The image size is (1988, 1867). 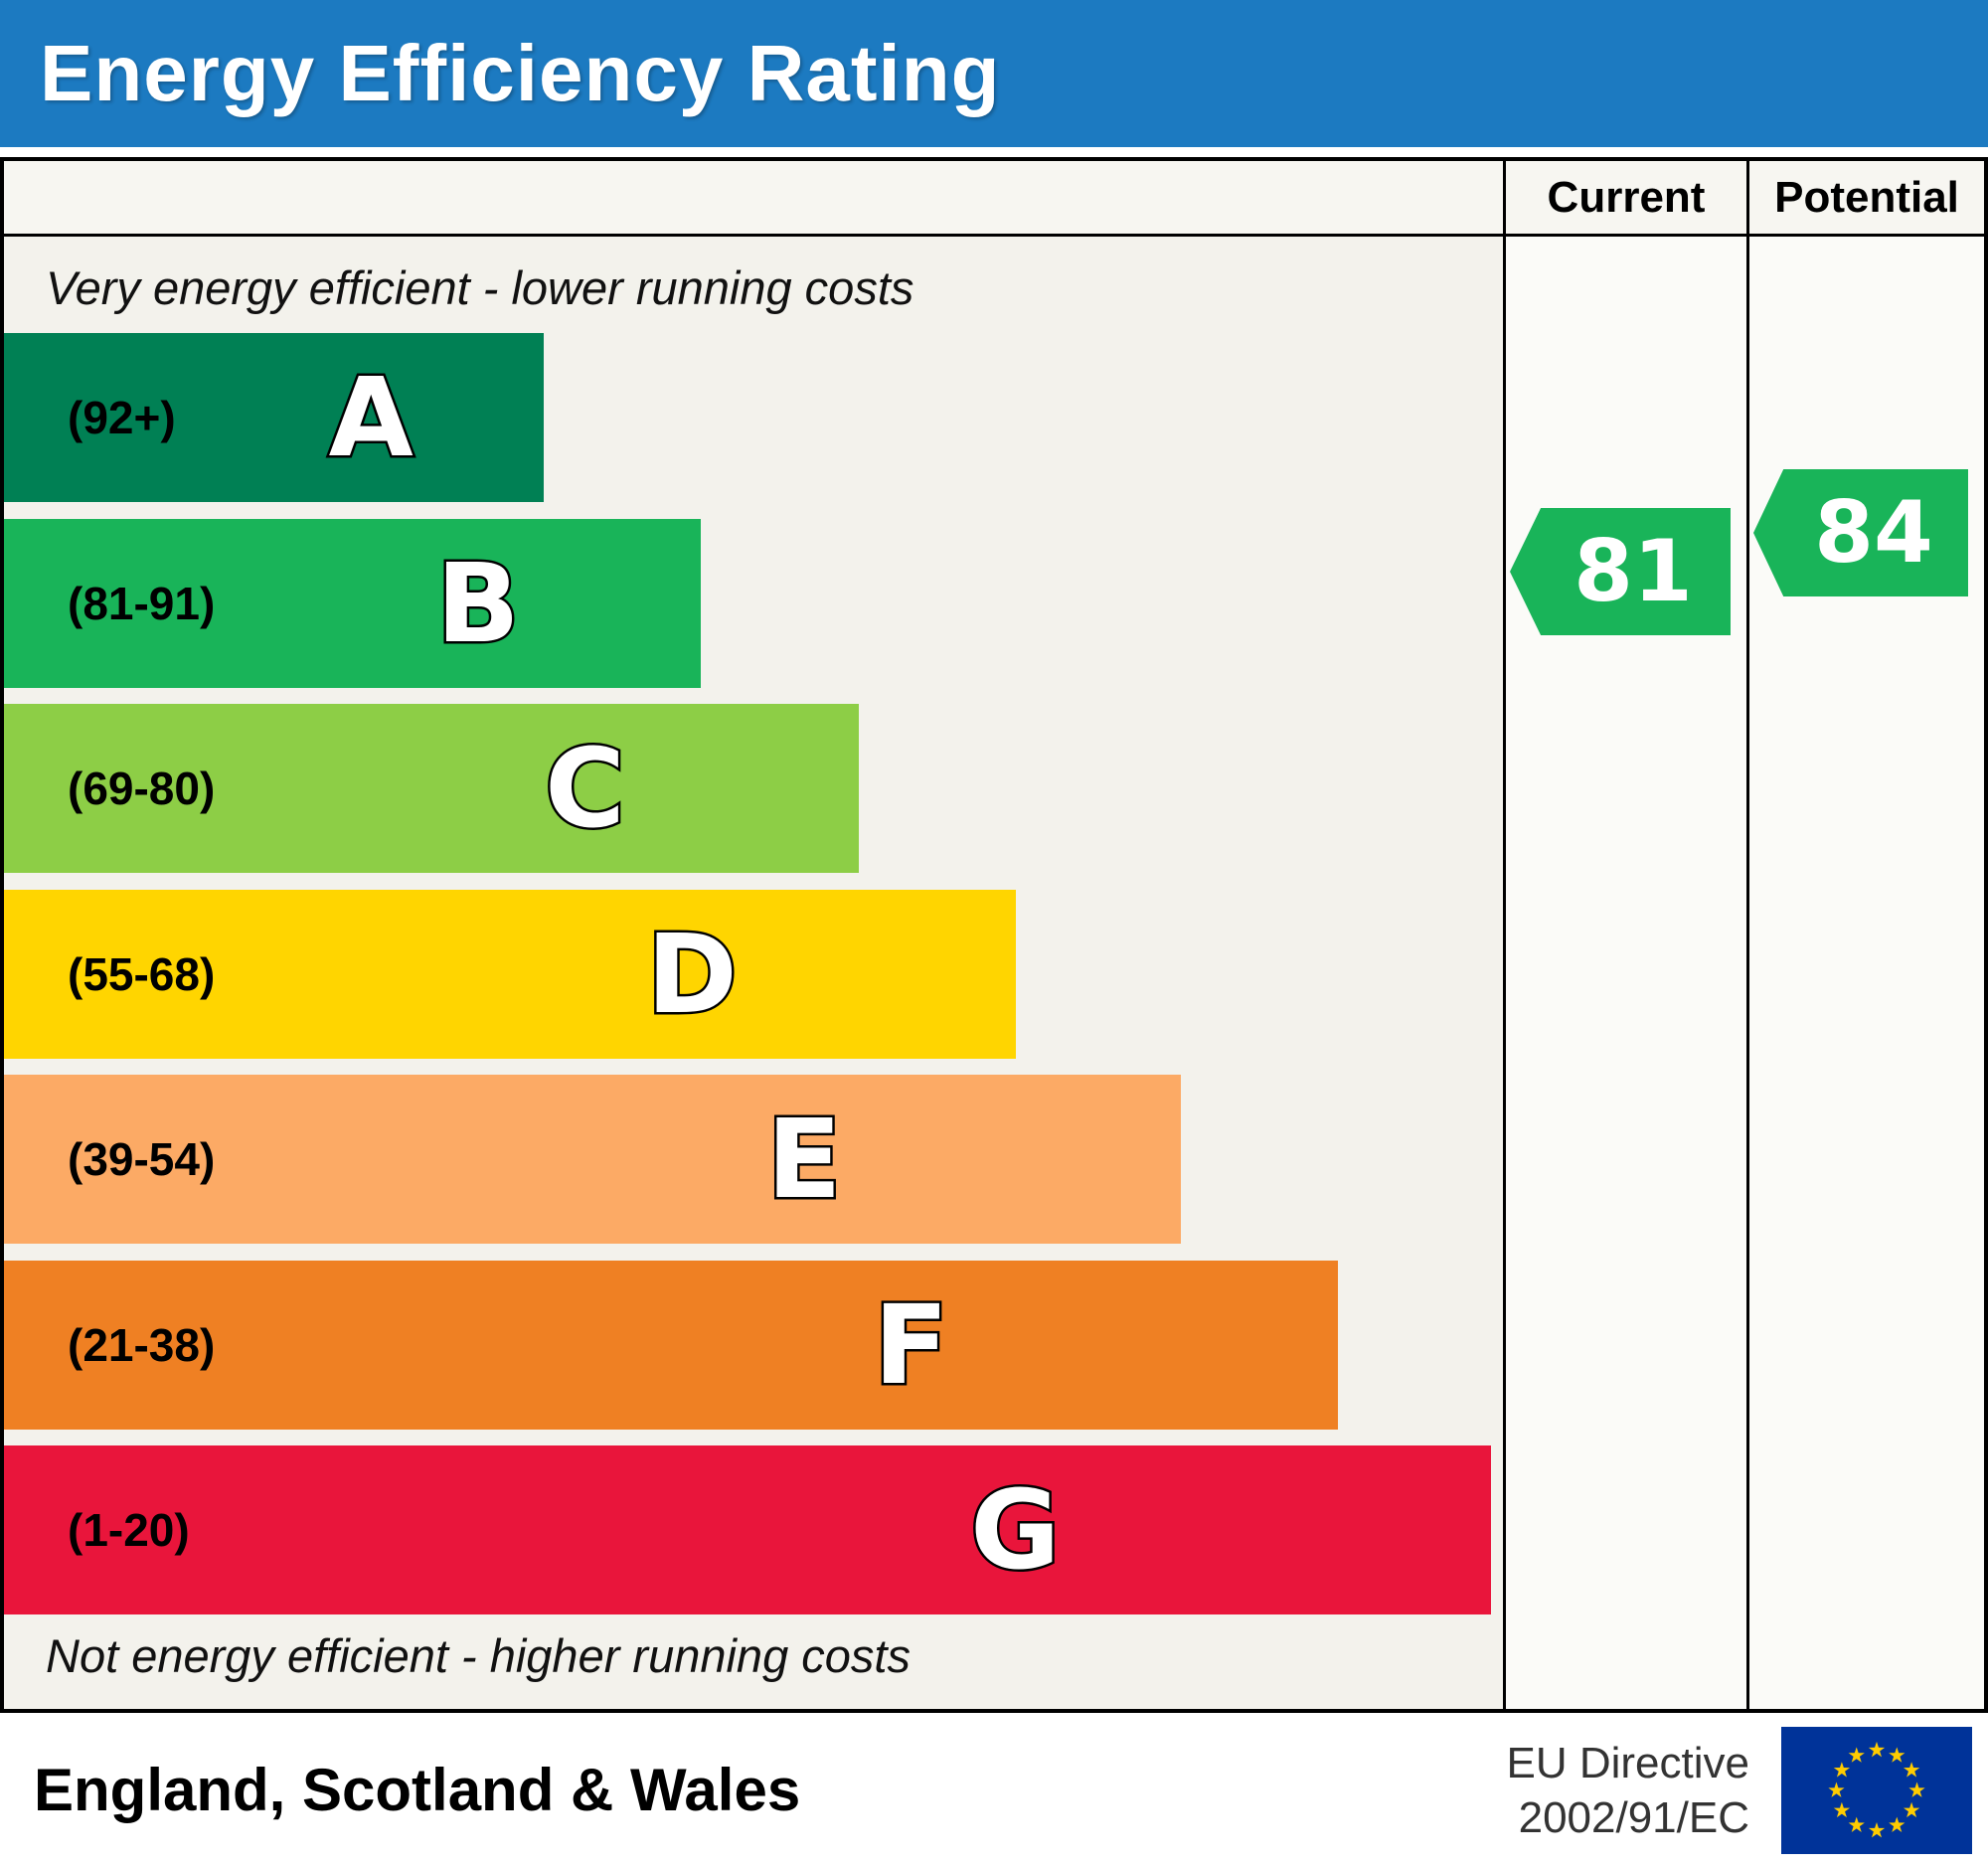 I want to click on band-letter: G, so click(x=1015, y=1530).